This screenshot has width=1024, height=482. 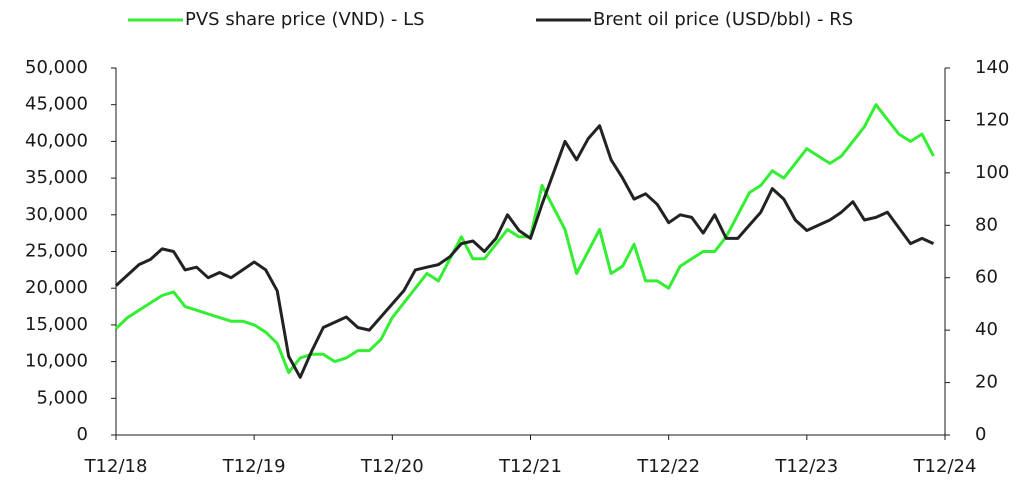 I want to click on y2-tick-label: 80, so click(x=986, y=224).